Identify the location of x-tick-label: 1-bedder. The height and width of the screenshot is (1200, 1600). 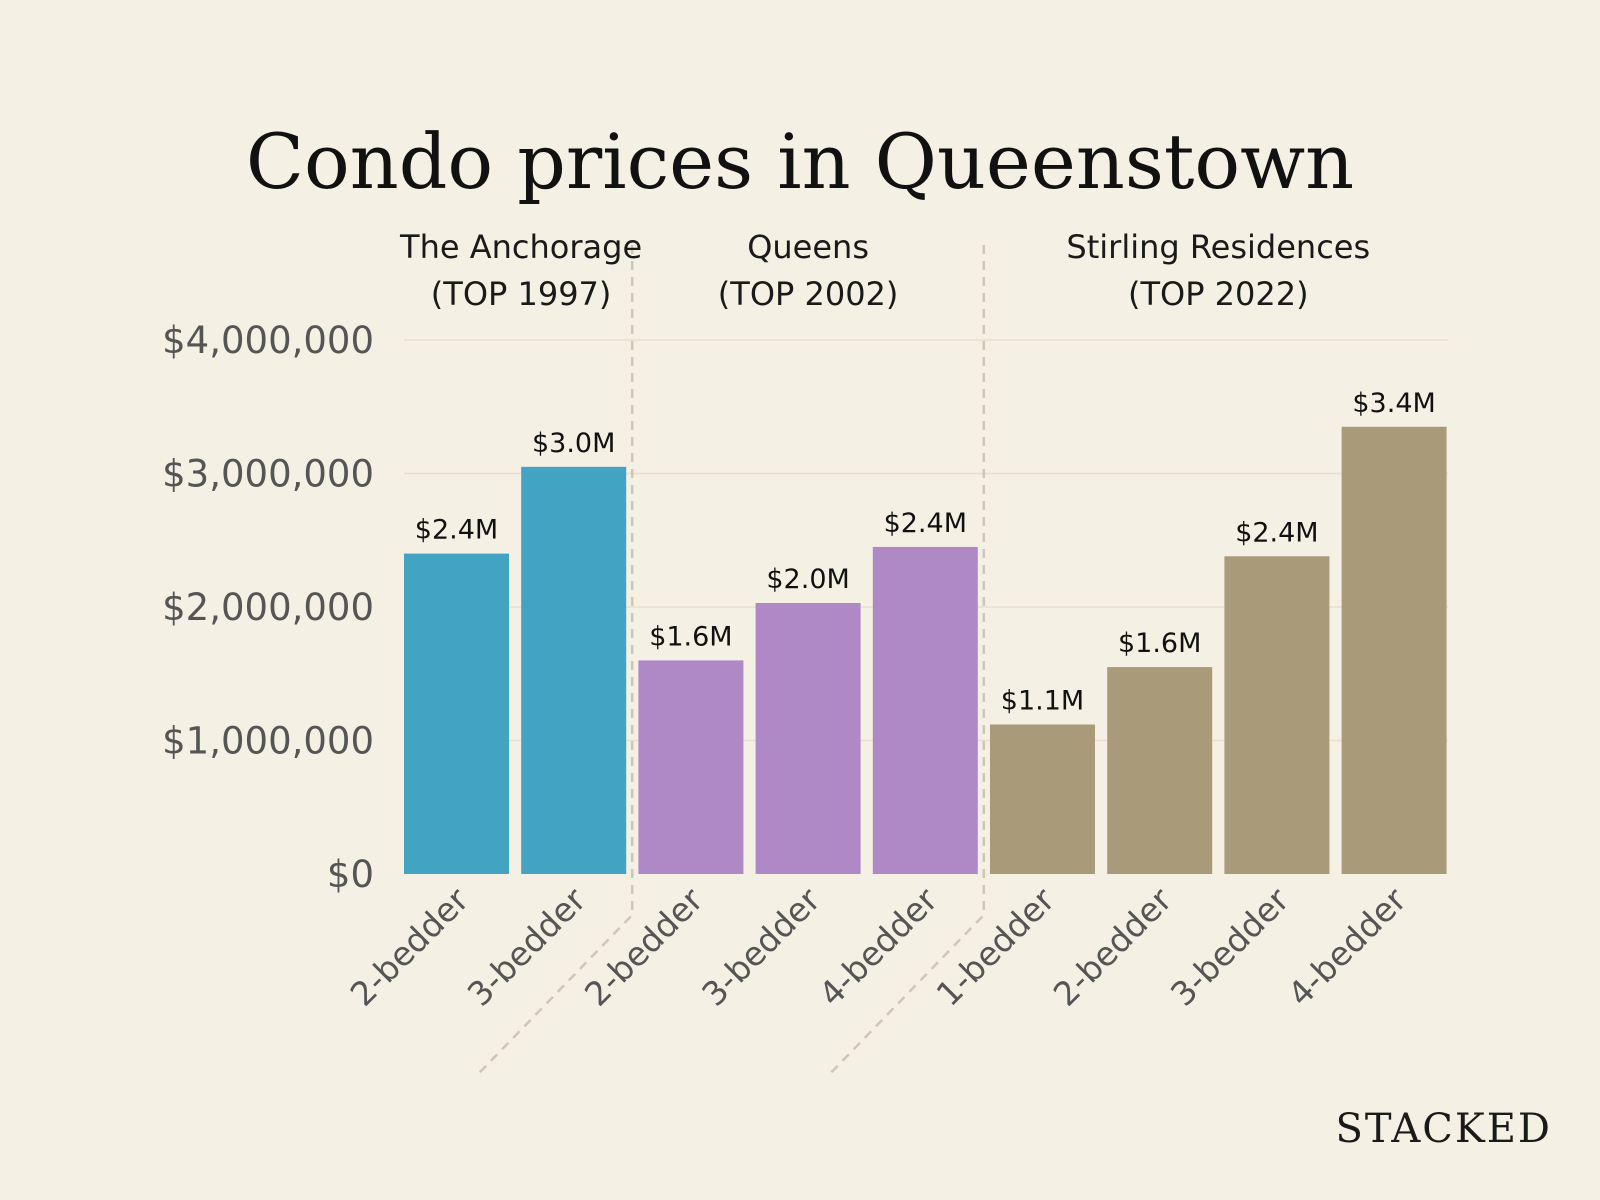
(996, 947).